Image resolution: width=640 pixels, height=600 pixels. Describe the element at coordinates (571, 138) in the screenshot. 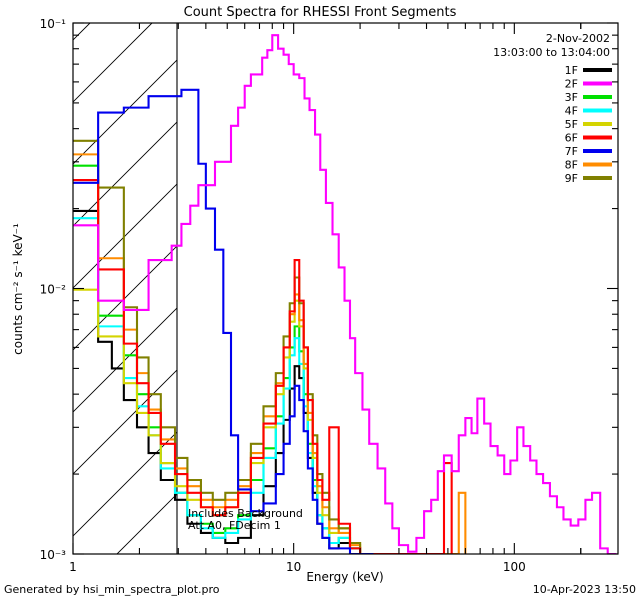

I see `legend-label-6f: 6F` at that location.